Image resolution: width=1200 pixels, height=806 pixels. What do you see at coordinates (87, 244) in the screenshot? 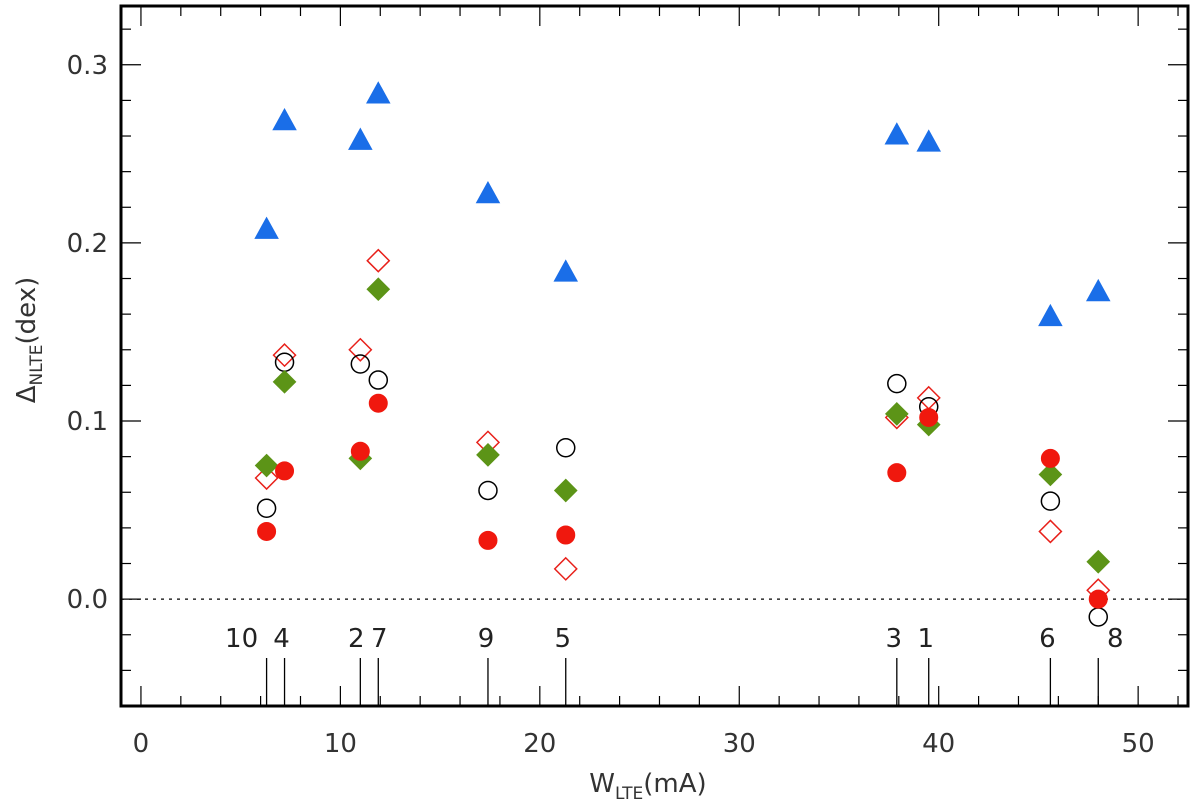
I see `y-tick-label: 0.2` at bounding box center [87, 244].